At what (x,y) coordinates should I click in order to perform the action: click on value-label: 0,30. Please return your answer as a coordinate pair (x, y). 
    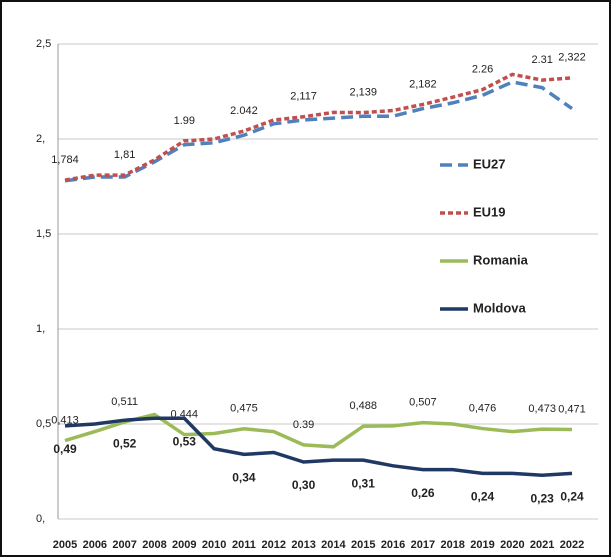
    Looking at the image, I should click on (304, 485).